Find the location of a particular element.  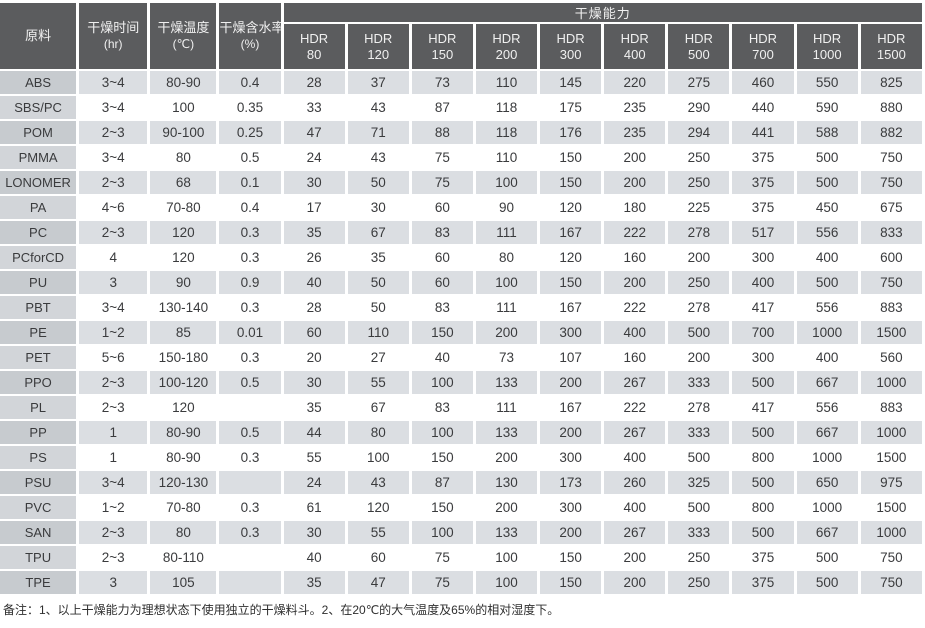

temp-cell: 120-130 is located at coordinates (185, 483).